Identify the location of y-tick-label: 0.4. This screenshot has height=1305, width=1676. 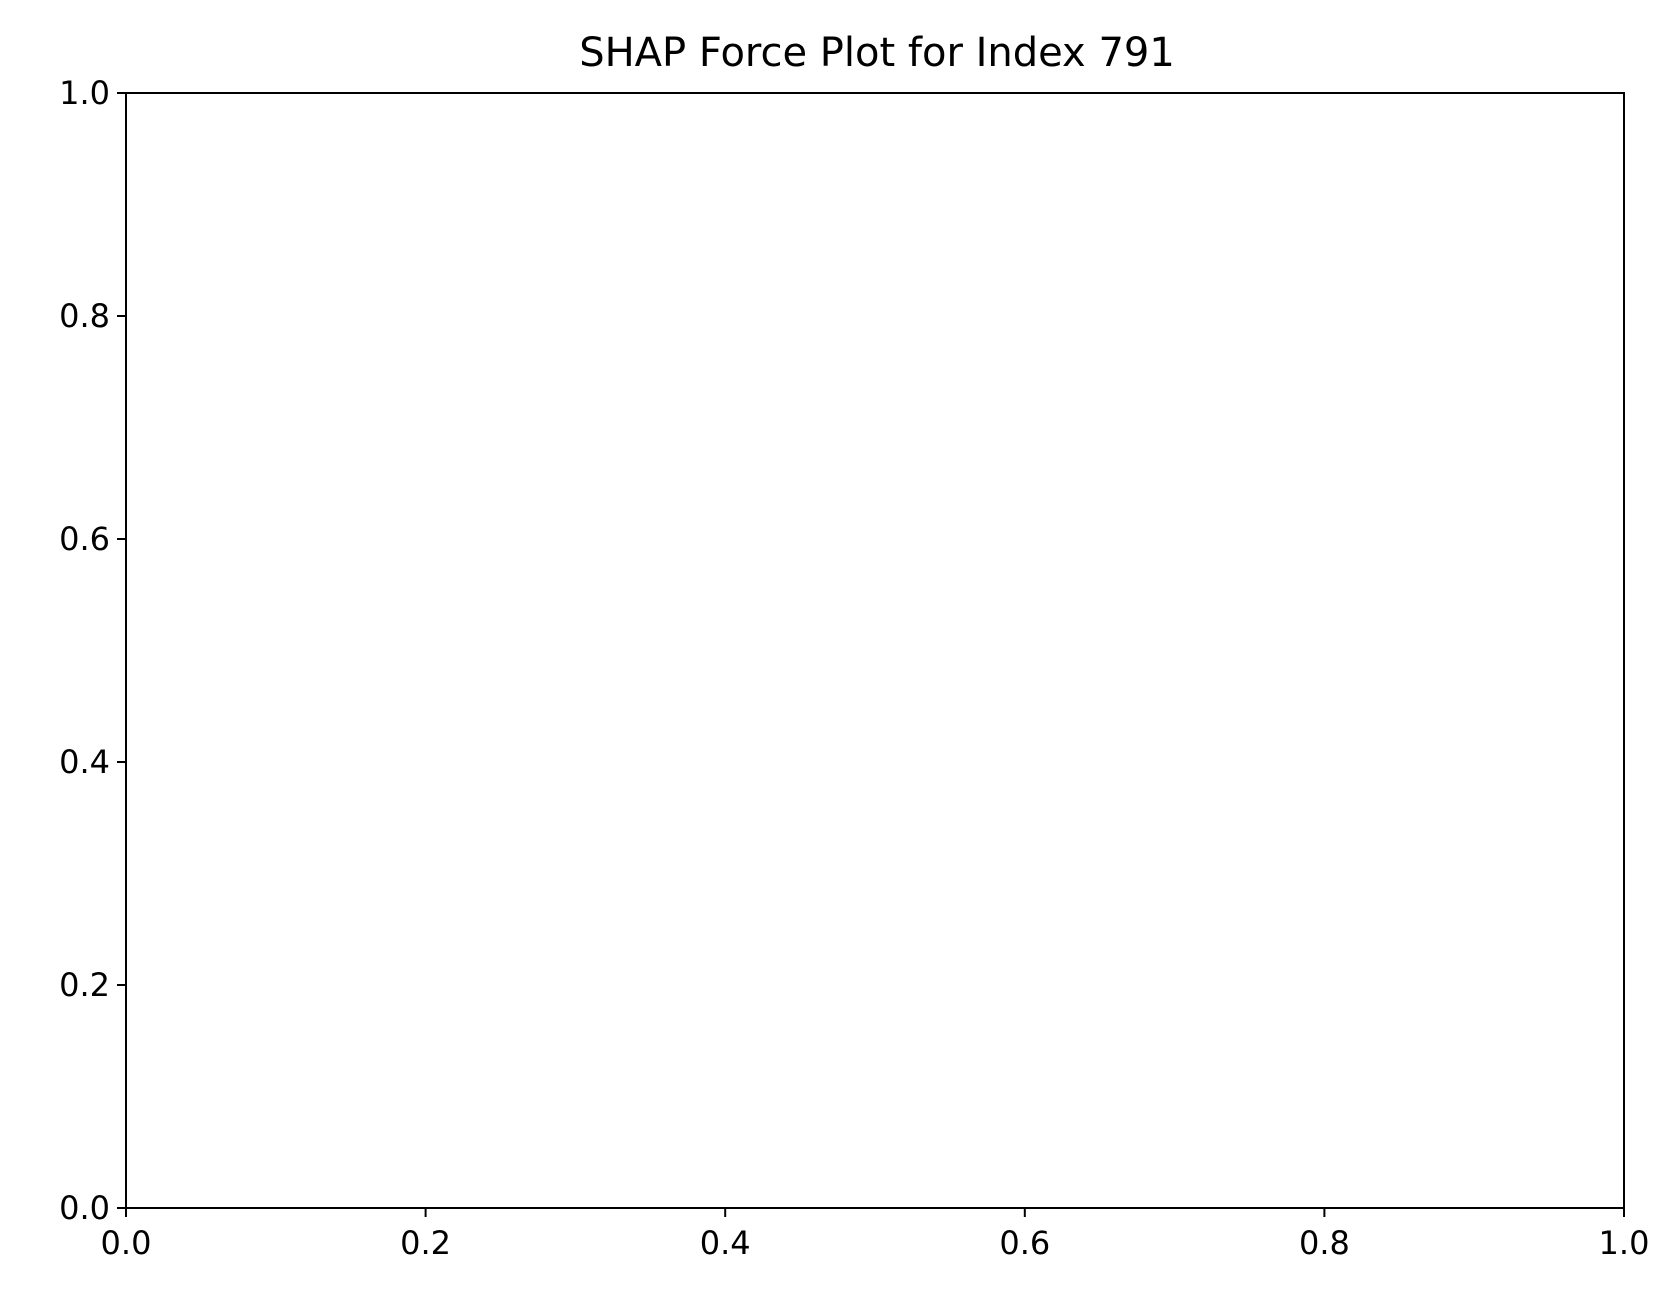
(84, 762).